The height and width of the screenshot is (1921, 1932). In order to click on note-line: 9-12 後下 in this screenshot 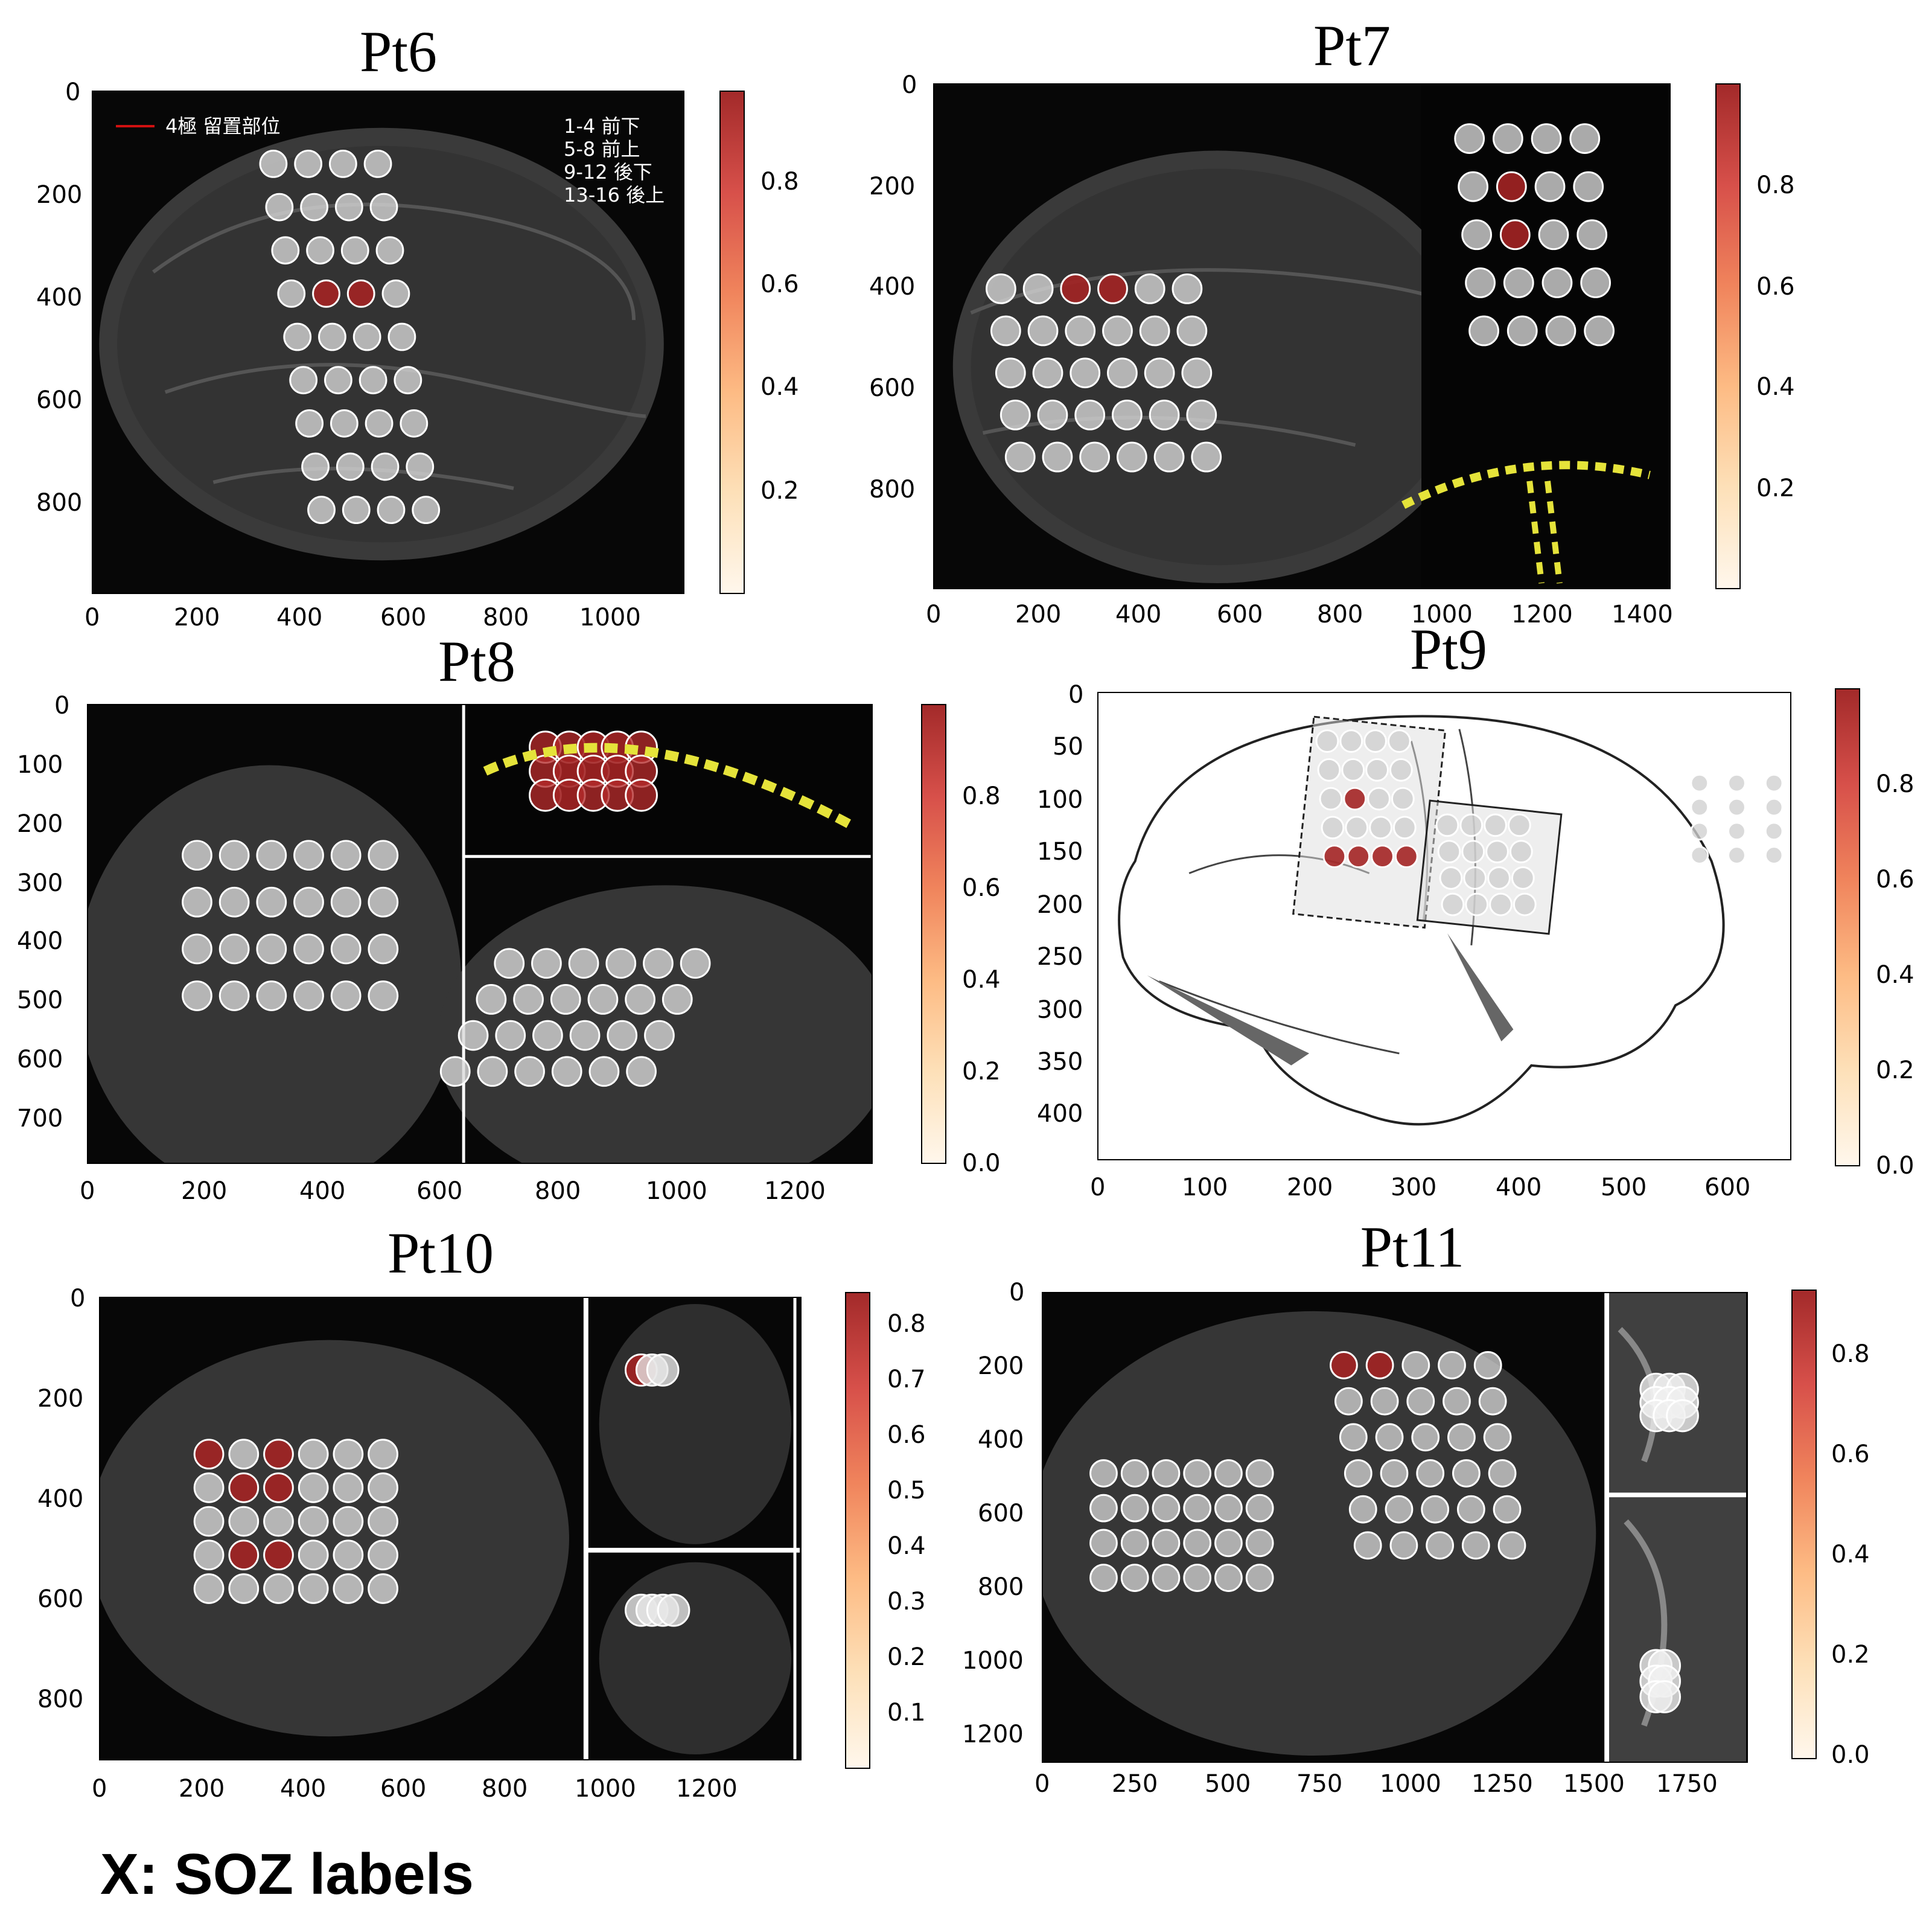, I will do `click(608, 172)`.